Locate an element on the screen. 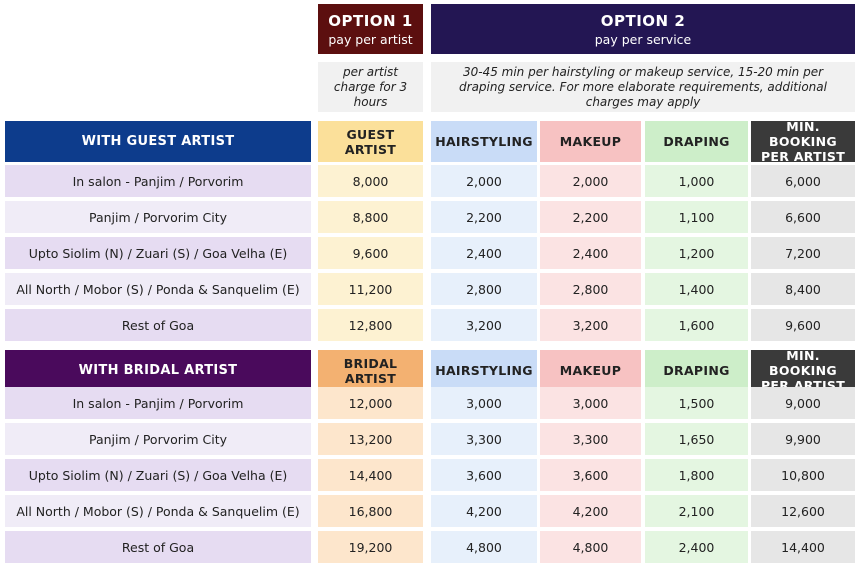 This screenshot has width=858, height=567. option1-header: OPTION 1 pay per artist is located at coordinates (370, 29).